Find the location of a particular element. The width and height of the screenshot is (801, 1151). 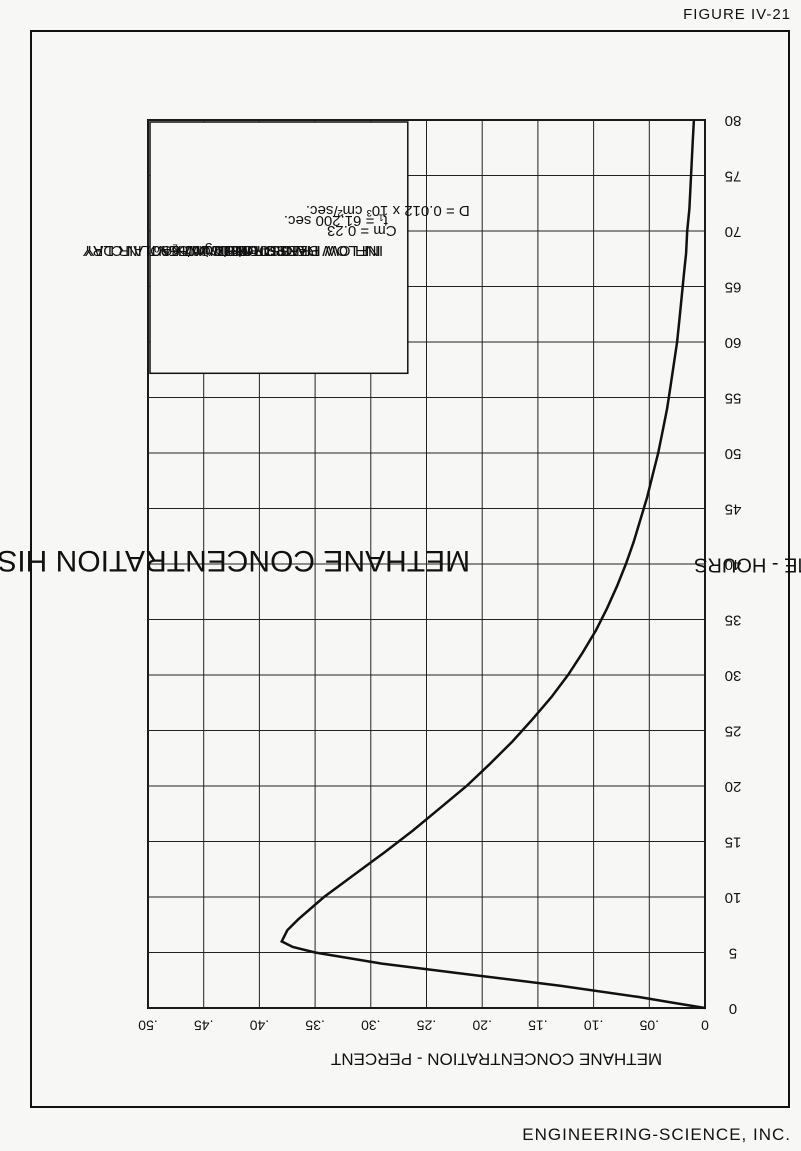

x-tick-label: 35 is located at coordinates (733, 620).